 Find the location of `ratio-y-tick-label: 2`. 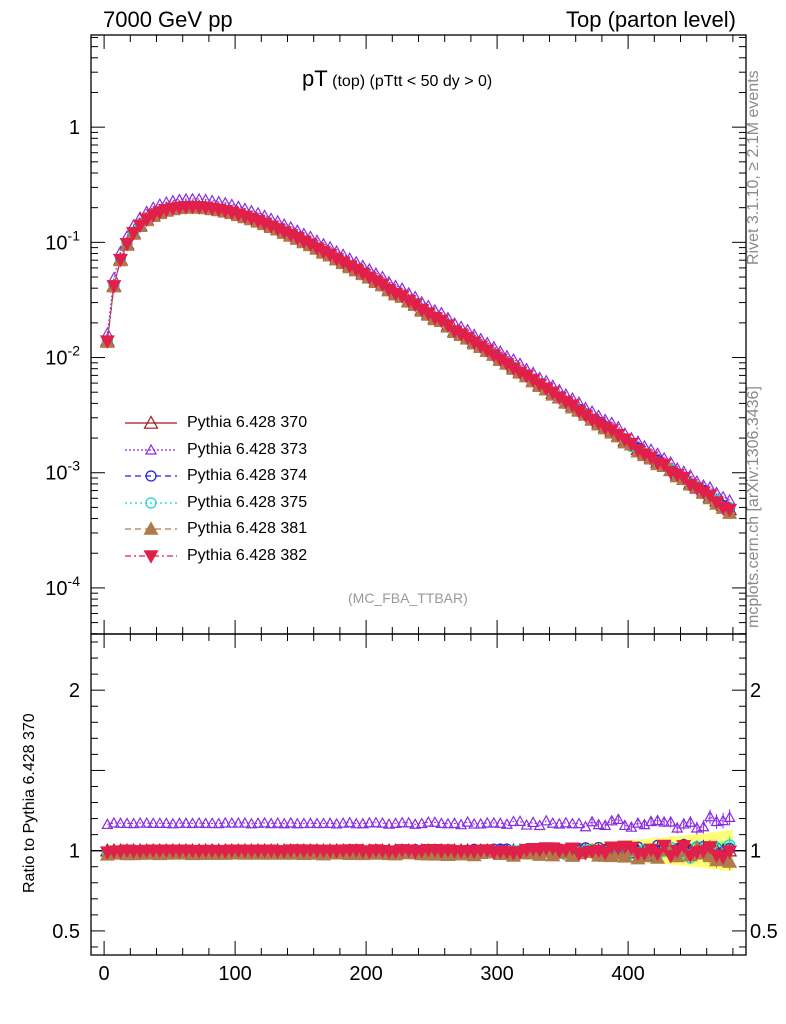

ratio-y-tick-label: 2 is located at coordinates (74, 691).